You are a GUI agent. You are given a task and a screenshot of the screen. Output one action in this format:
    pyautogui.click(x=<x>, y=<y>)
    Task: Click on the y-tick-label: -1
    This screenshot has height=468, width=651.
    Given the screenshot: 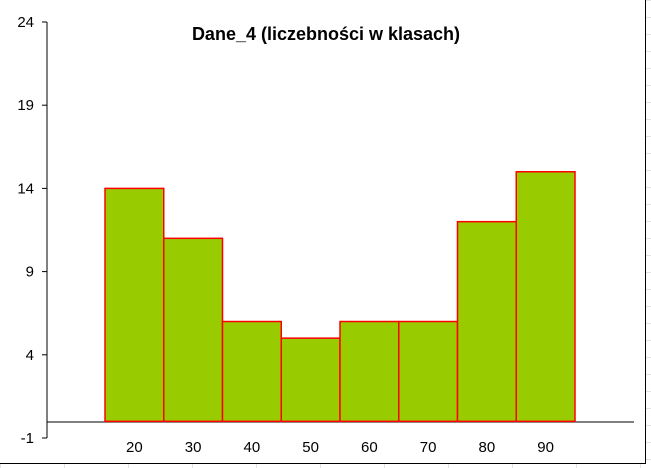 What is the action you would take?
    pyautogui.click(x=27, y=438)
    